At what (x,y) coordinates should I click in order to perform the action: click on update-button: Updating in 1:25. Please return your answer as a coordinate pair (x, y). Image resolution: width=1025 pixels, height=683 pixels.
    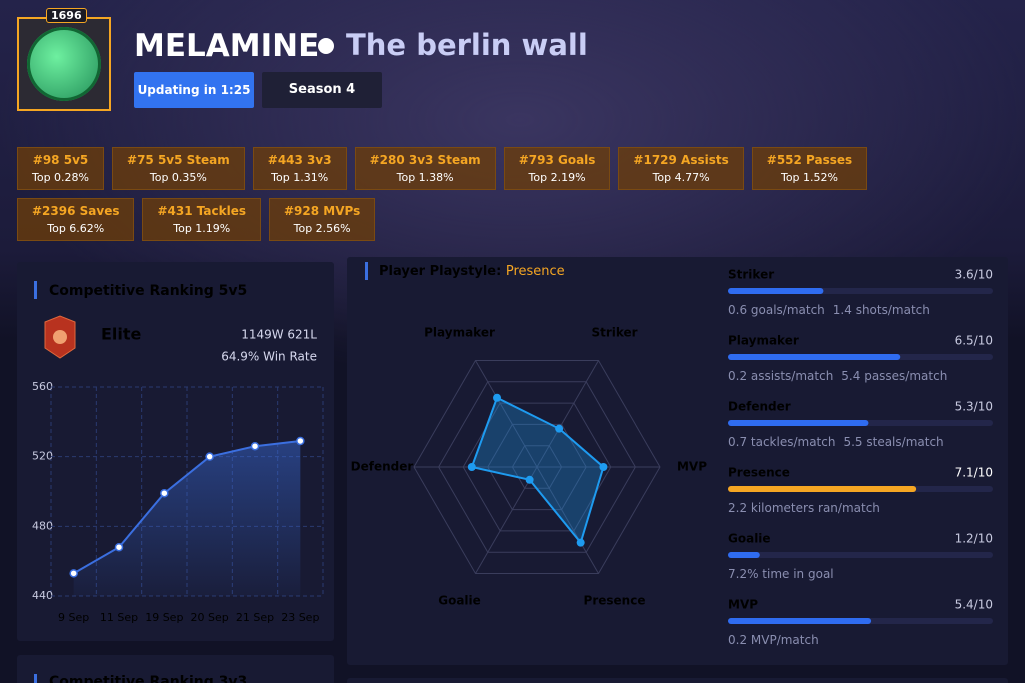
    Looking at the image, I should click on (194, 90).